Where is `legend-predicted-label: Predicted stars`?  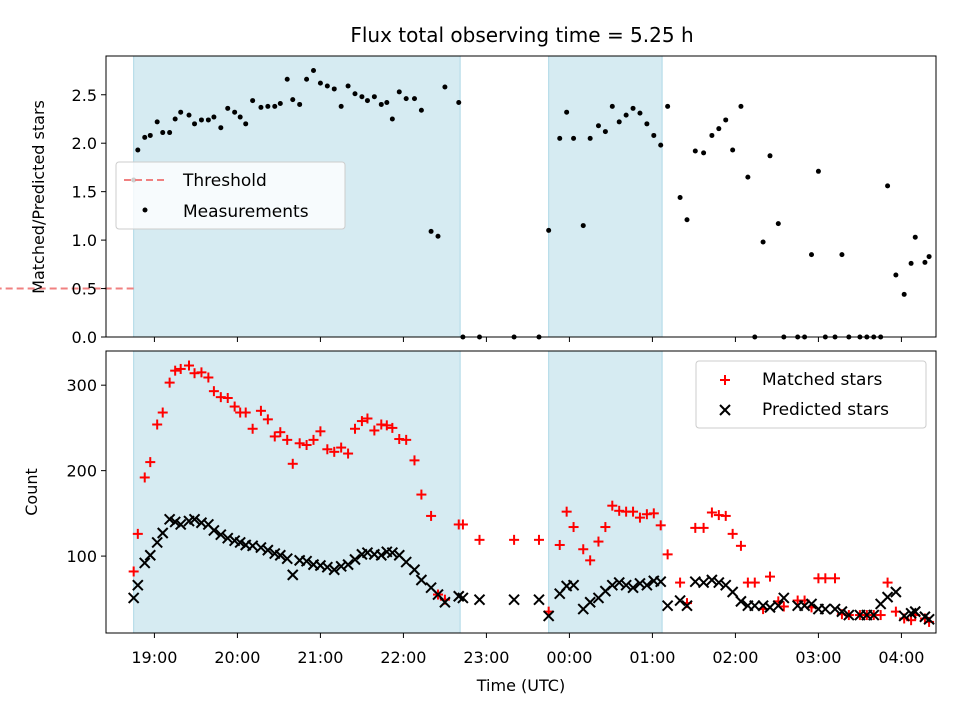
legend-predicted-label: Predicted stars is located at coordinates (825, 410).